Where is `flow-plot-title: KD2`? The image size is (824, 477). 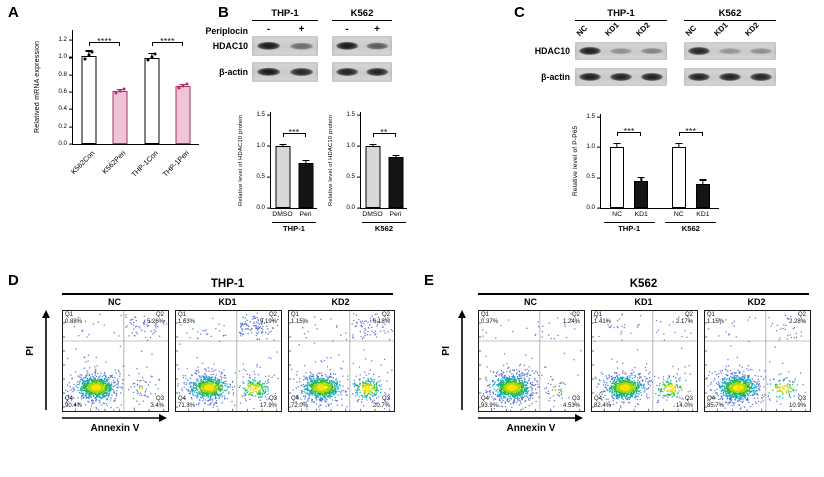
flow-plot-title: KD2 is located at coordinates (340, 302).